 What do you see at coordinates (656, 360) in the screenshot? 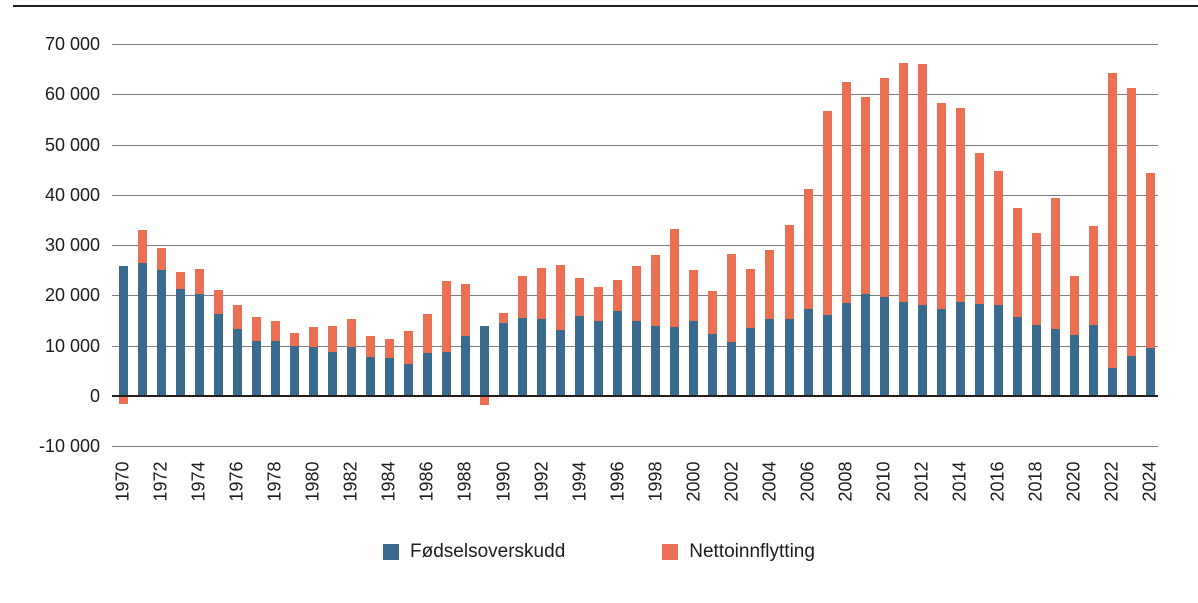
I see `bar-segment-fodselsoverskudd-1998` at bounding box center [656, 360].